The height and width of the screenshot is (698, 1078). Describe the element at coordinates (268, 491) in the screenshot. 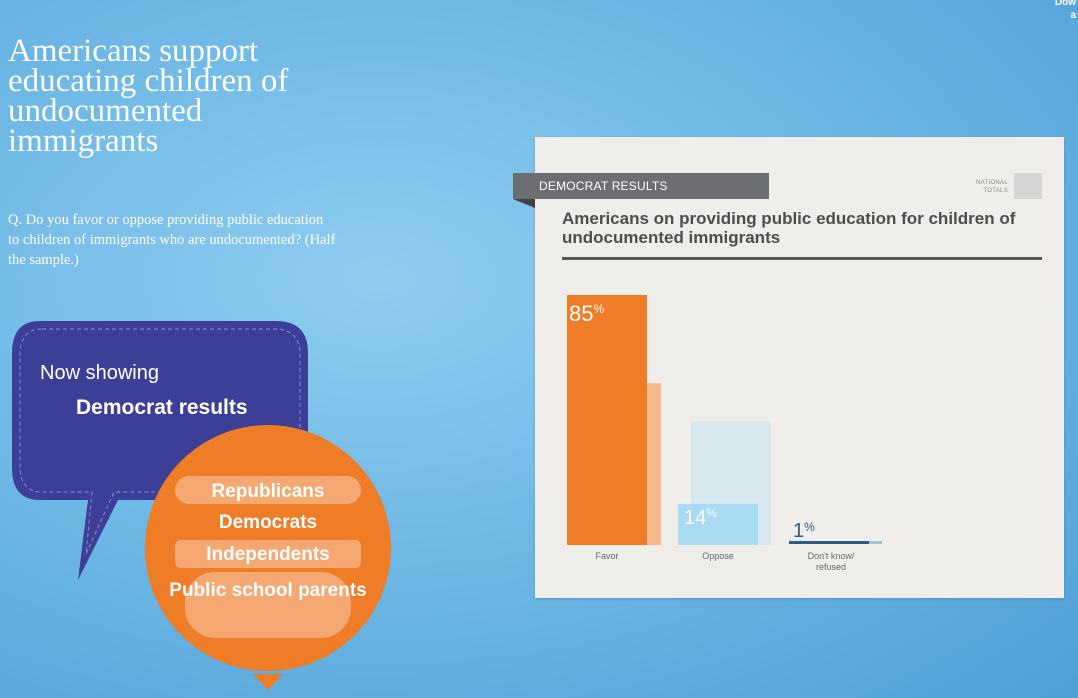

I see `option-republicans: Republicans` at that location.